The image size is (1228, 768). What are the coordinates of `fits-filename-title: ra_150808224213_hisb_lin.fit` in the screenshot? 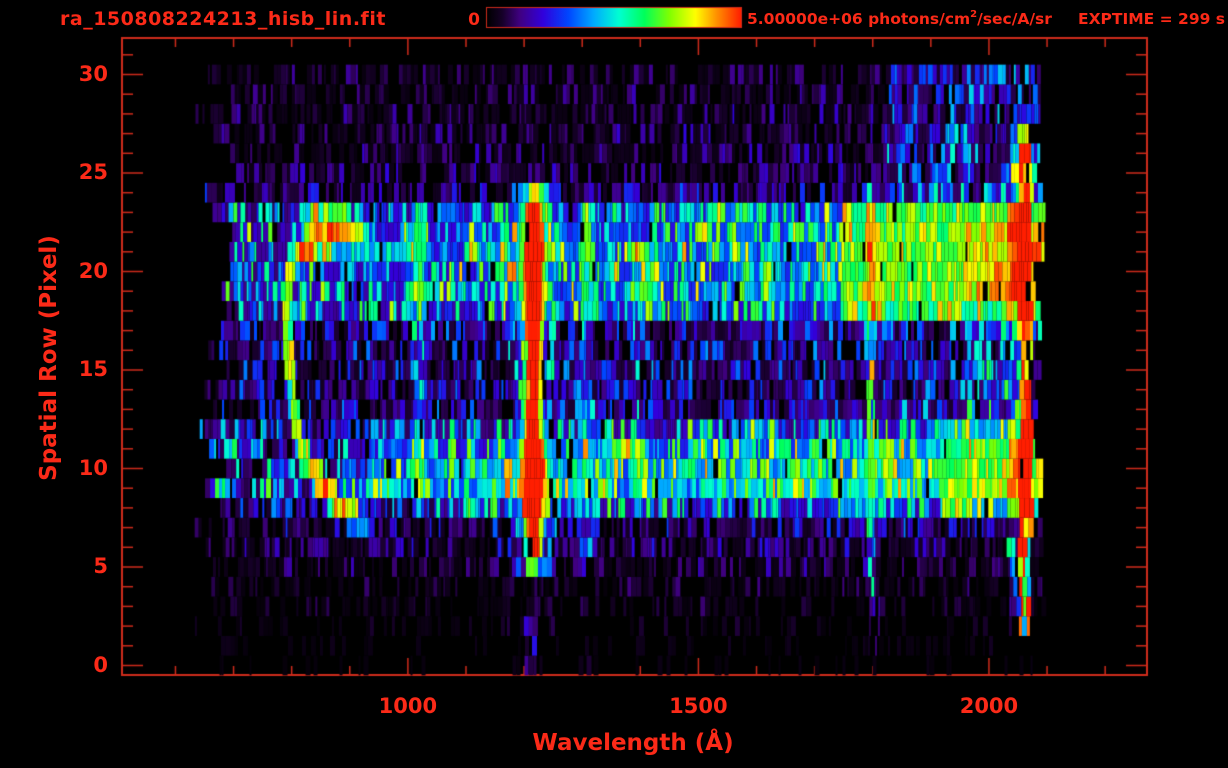 It's located at (223, 19).